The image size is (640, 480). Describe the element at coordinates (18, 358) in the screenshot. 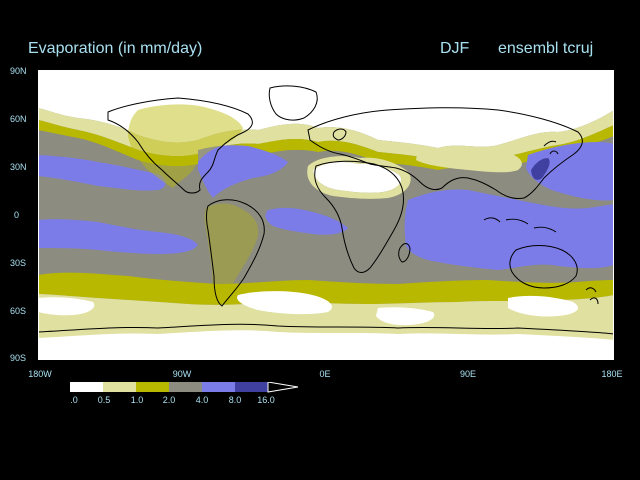

I see `y-tick-90s: 90S` at that location.